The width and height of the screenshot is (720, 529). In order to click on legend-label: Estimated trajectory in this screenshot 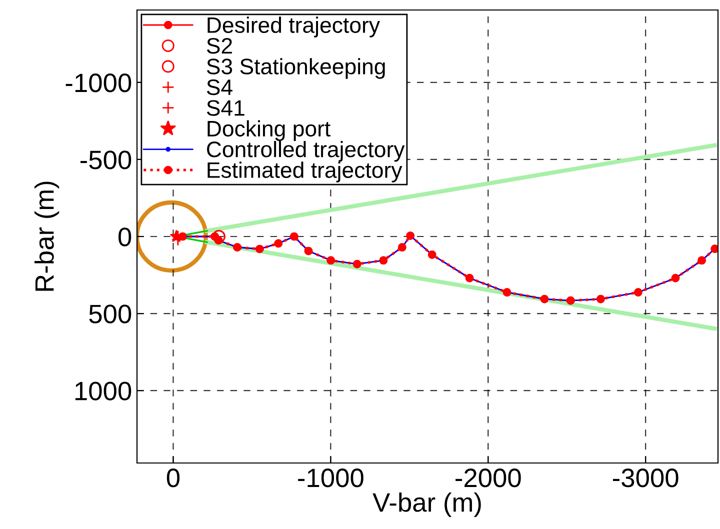, I will do `click(305, 172)`.